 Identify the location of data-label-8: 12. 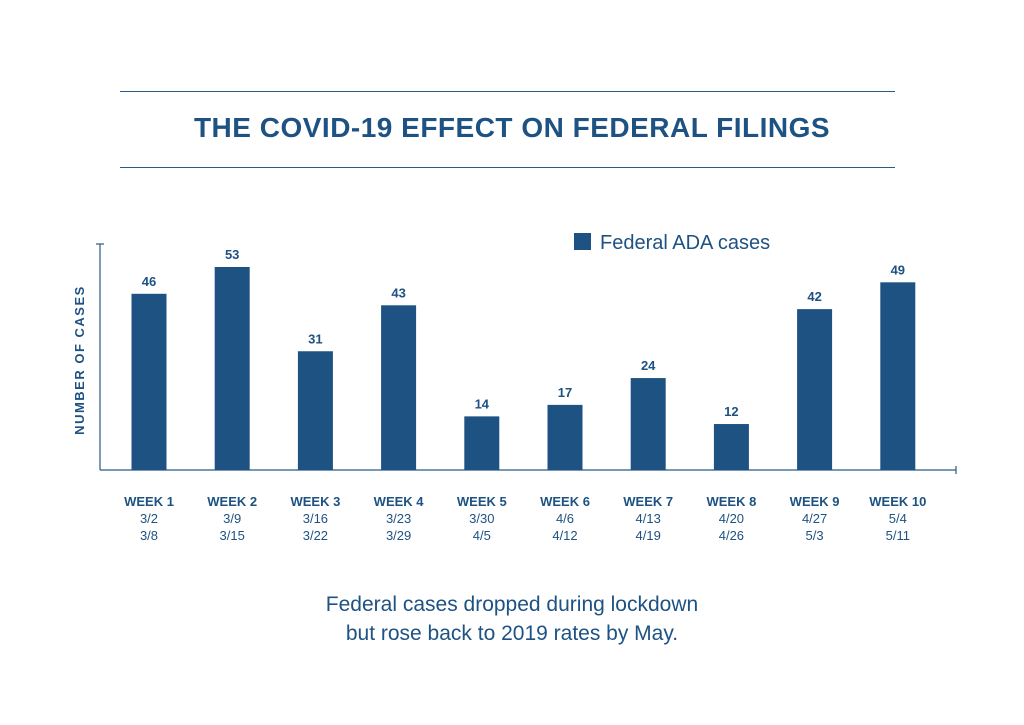
(731, 411).